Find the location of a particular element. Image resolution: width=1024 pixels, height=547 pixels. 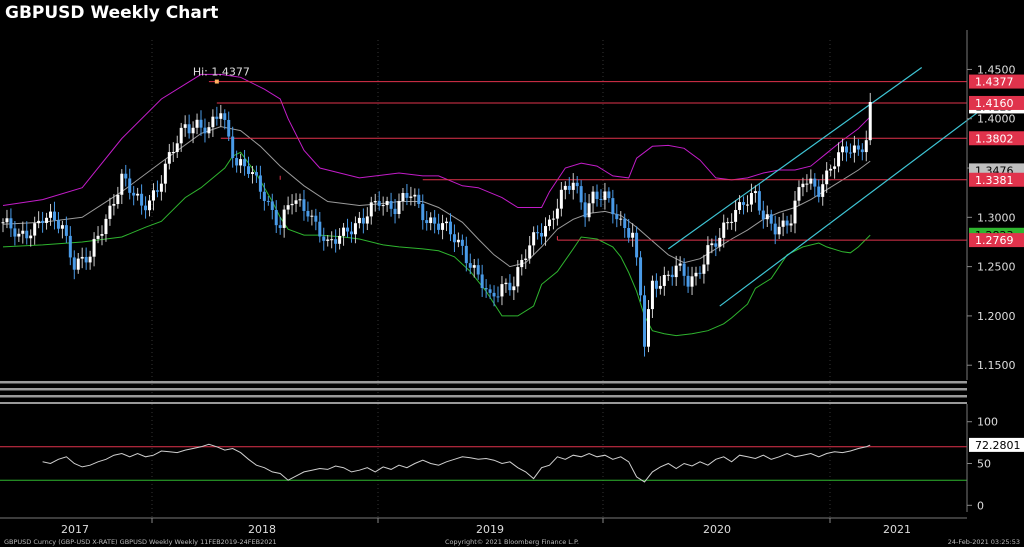

rsi-tick-label: 50 is located at coordinates (984, 464).